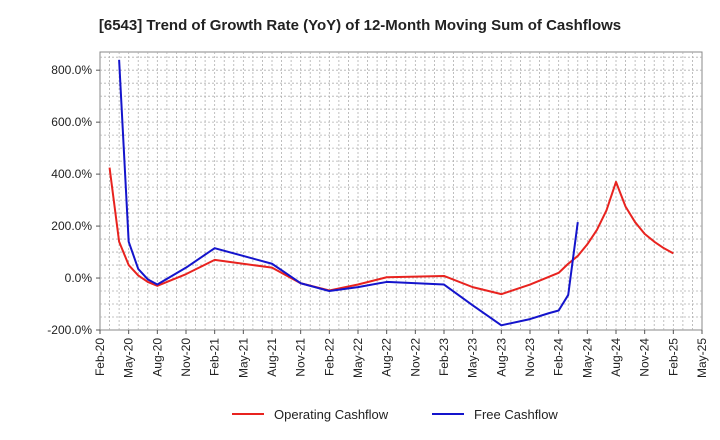  I want to click on y-tick-label: -200.0%, so click(69, 330).